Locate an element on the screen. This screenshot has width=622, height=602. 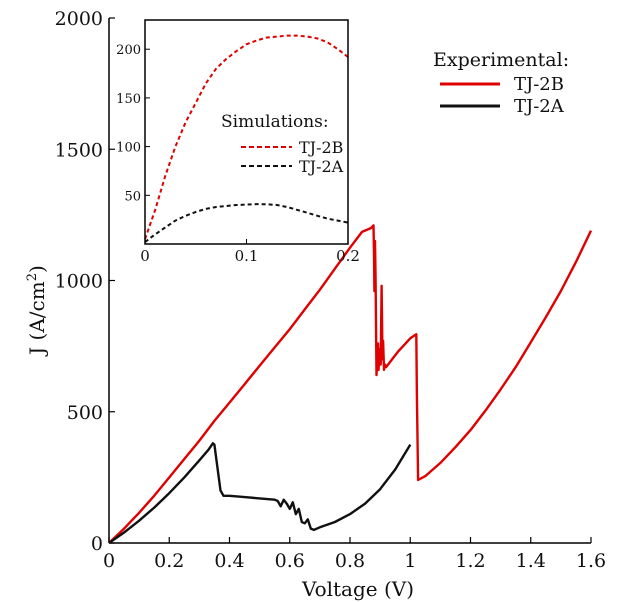
x-tick-label-0: 0 is located at coordinates (109, 561).